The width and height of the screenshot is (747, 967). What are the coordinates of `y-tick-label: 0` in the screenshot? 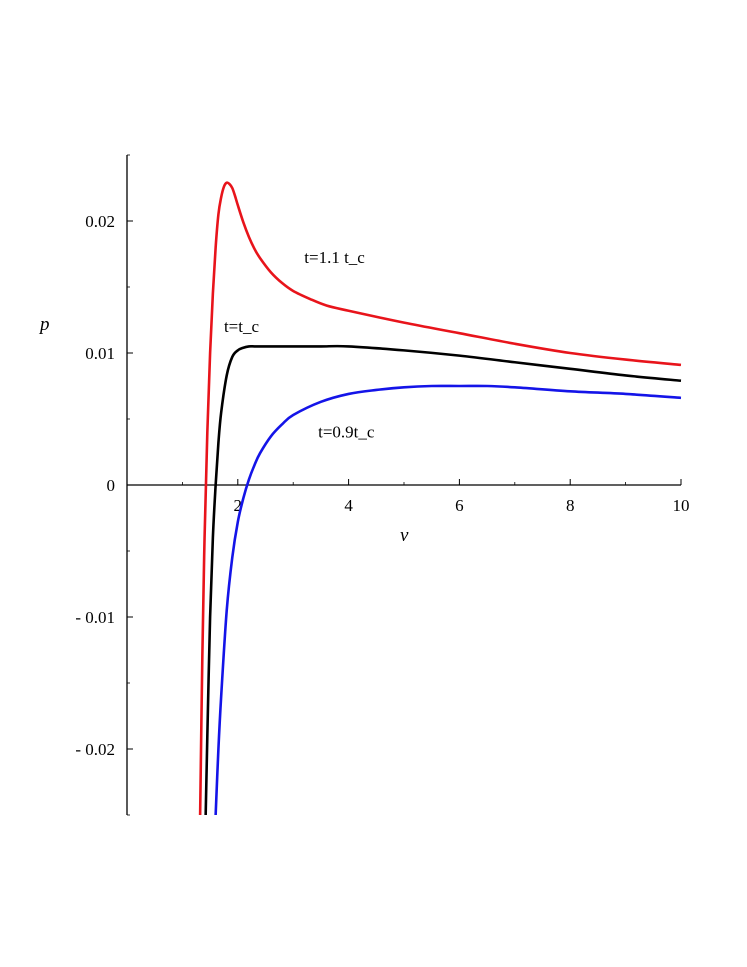 It's located at (111, 485).